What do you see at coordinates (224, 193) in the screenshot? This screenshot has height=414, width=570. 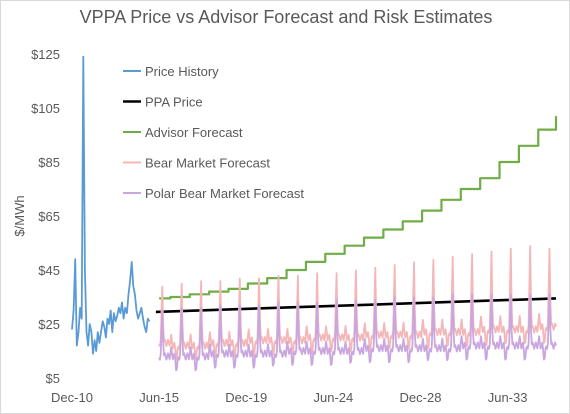 I see `legend-label: Polar Bear Market Forecast` at bounding box center [224, 193].